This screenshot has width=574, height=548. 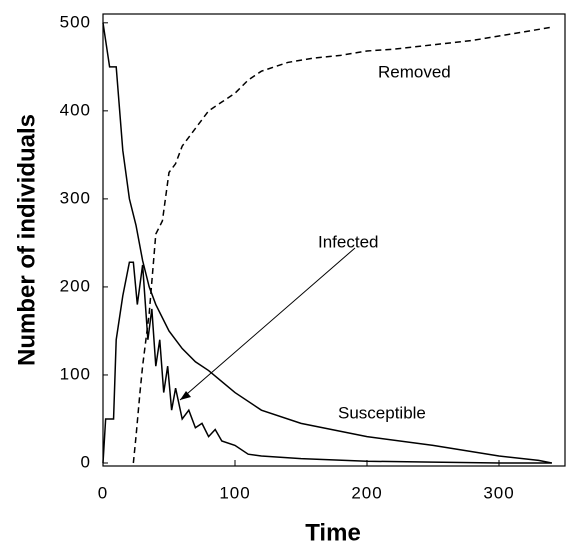 What do you see at coordinates (75, 197) in the screenshot?
I see `y-tick-label: 300` at bounding box center [75, 197].